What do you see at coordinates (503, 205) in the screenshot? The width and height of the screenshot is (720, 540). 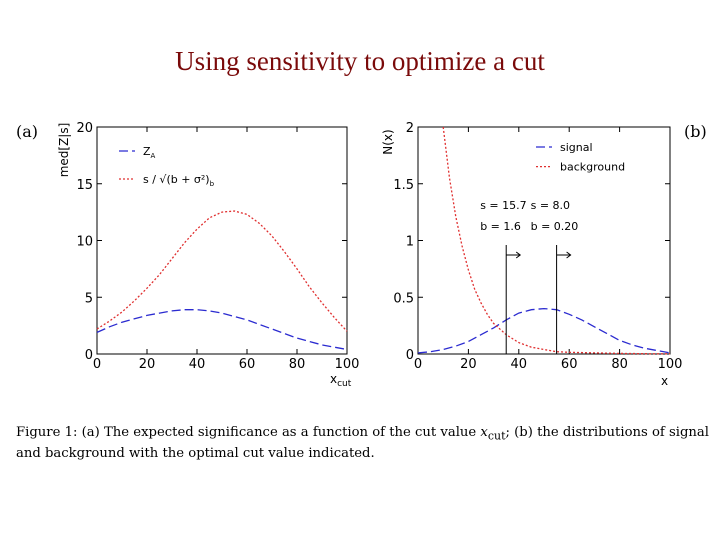 I see `panel-b-cut-s-label-0: s = 15.7` at bounding box center [503, 205].